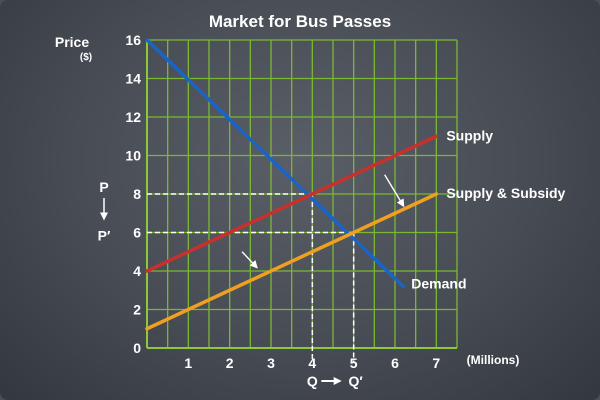  Describe the element at coordinates (493, 360) in the screenshot. I see `x-axis-label: (Millions)` at that location.